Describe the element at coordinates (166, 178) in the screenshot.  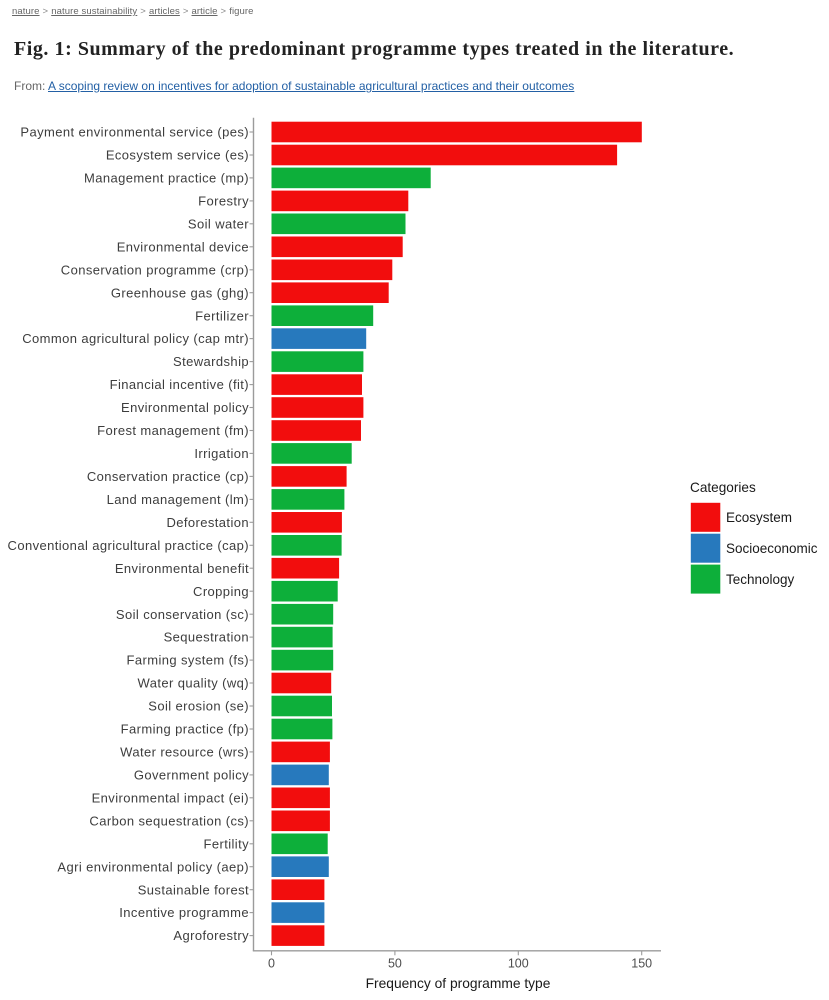
I see `svg-text: Management practice (mp)` at that location.